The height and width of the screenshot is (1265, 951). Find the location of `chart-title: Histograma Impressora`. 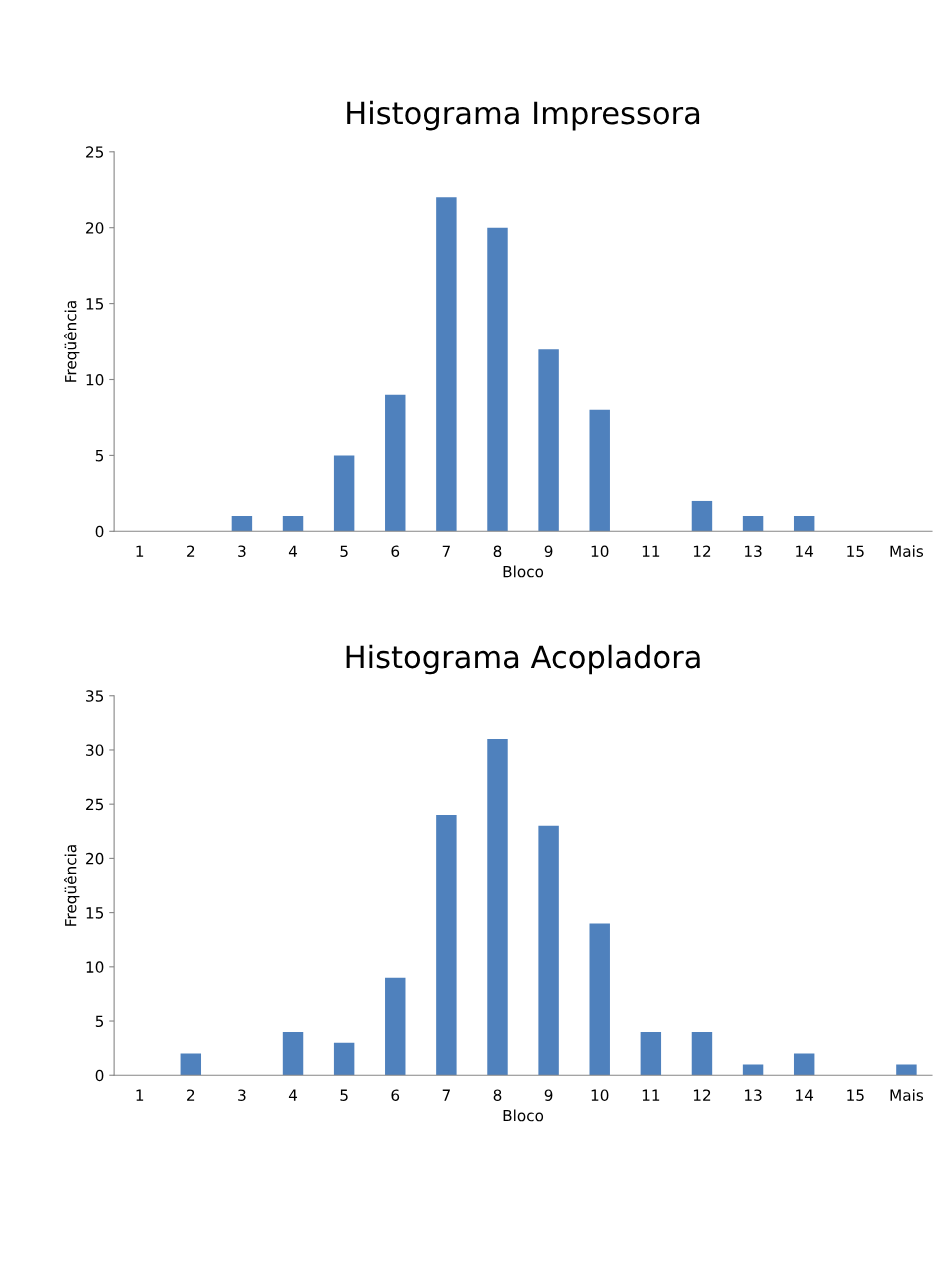

chart-title: Histograma Impressora is located at coordinates (523, 115).